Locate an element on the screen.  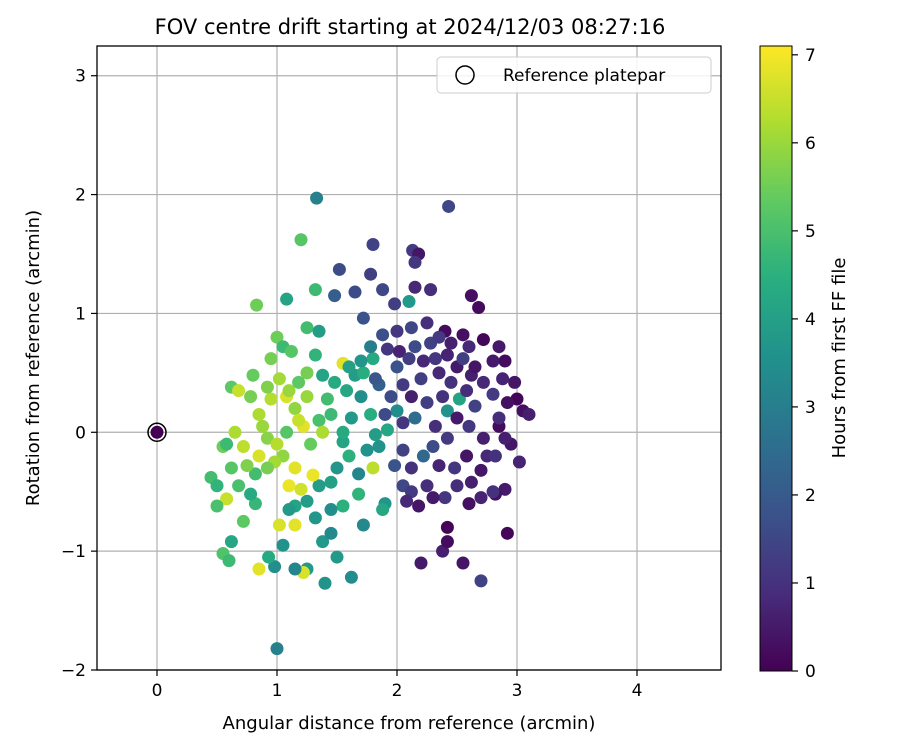
colorbar-label: Hours from first FF file is located at coordinates (839, 358).